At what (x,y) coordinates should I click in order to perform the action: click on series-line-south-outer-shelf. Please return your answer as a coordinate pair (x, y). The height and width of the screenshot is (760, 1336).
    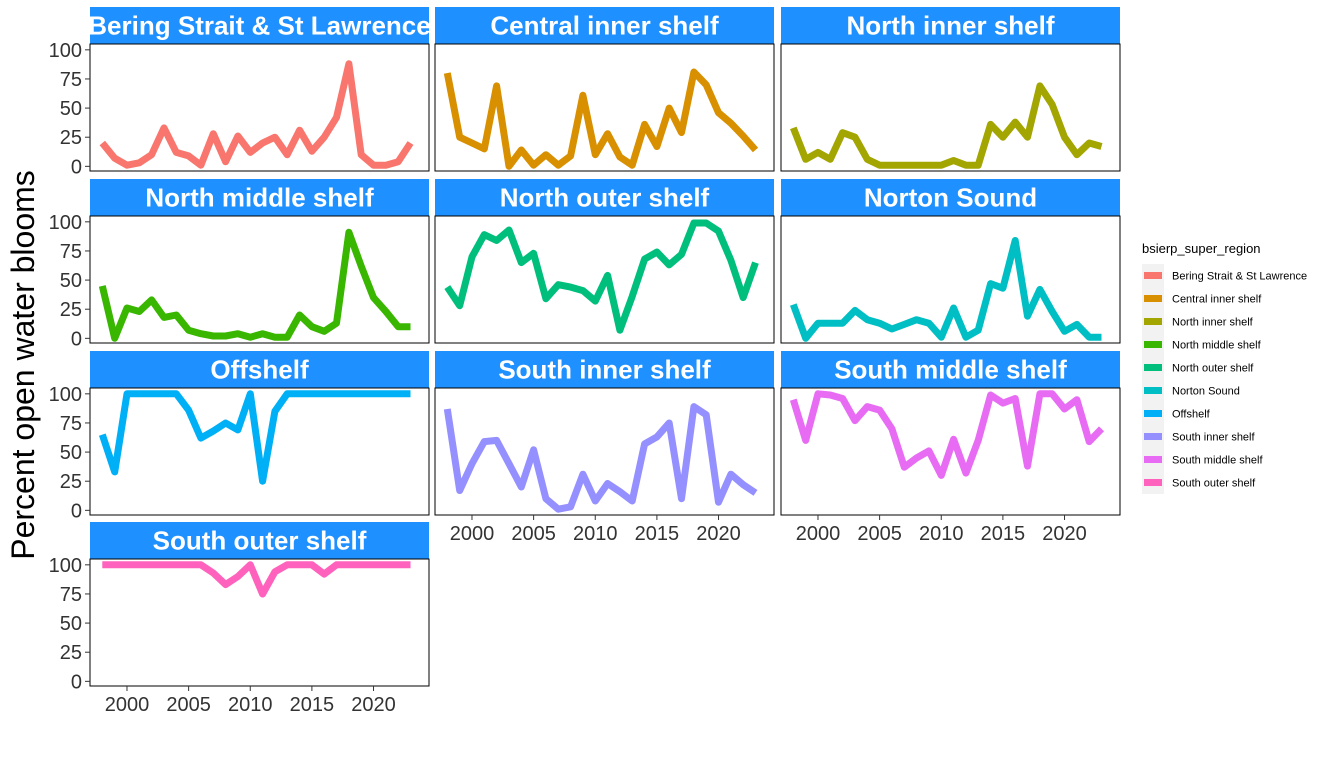
    Looking at the image, I should click on (256, 579).